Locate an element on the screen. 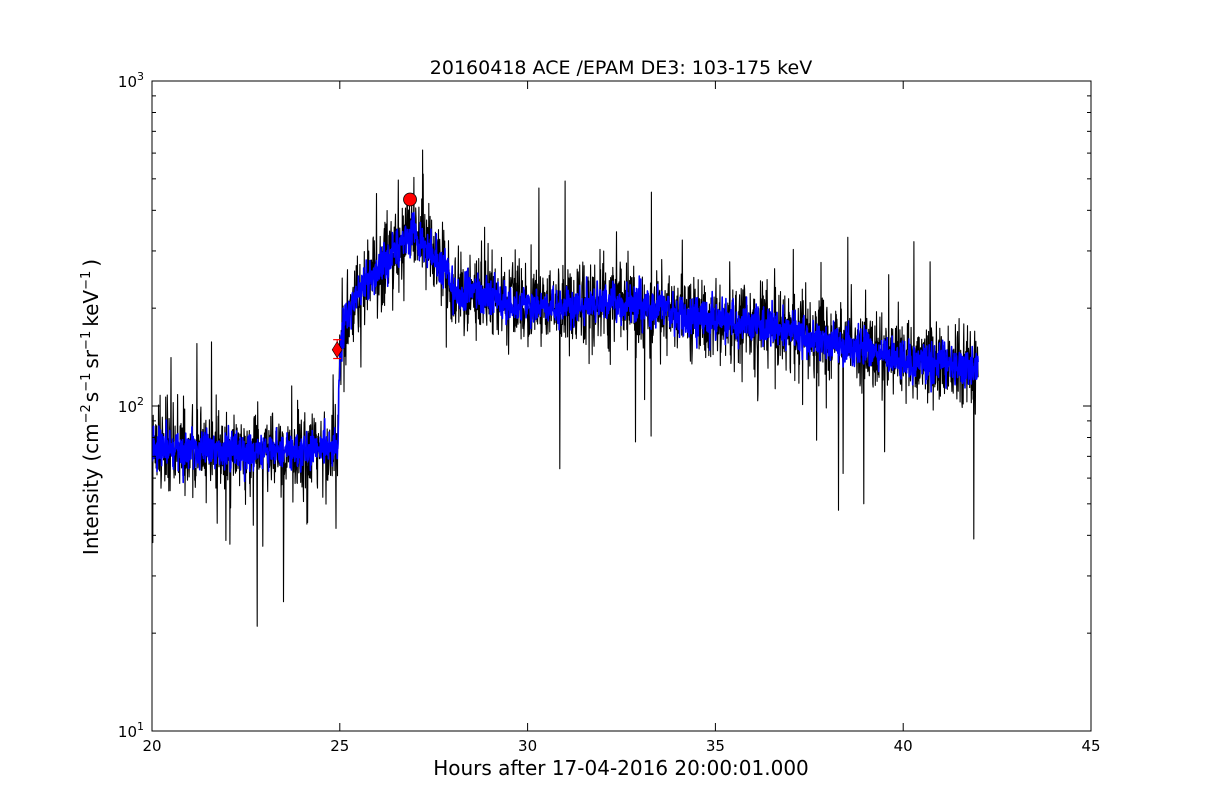 This screenshot has width=1212, height=812. x-tick-label: 40 is located at coordinates (903, 746).